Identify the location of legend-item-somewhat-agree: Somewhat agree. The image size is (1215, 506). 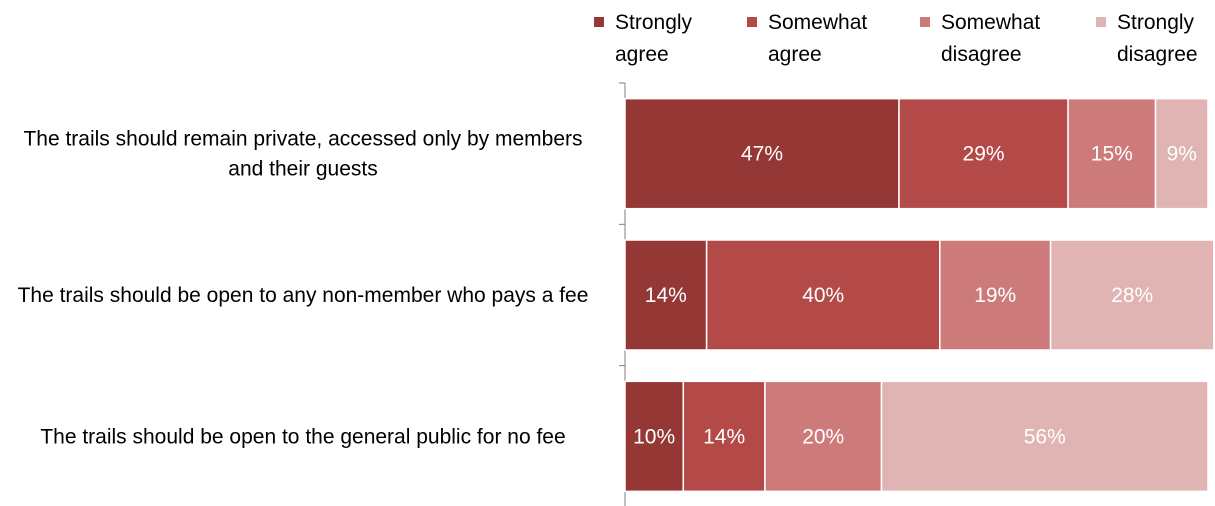
(807, 38).